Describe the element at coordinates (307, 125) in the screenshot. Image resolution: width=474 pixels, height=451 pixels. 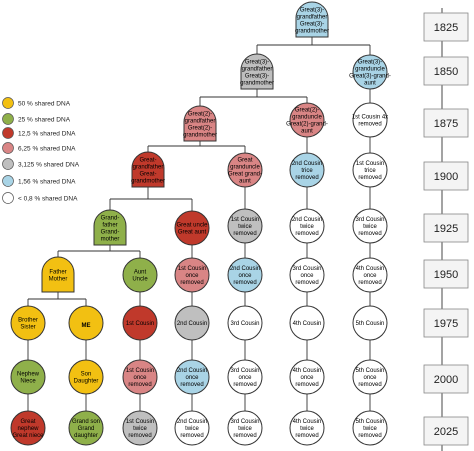
I see `relative-label: Great(2)-grand-` at that location.